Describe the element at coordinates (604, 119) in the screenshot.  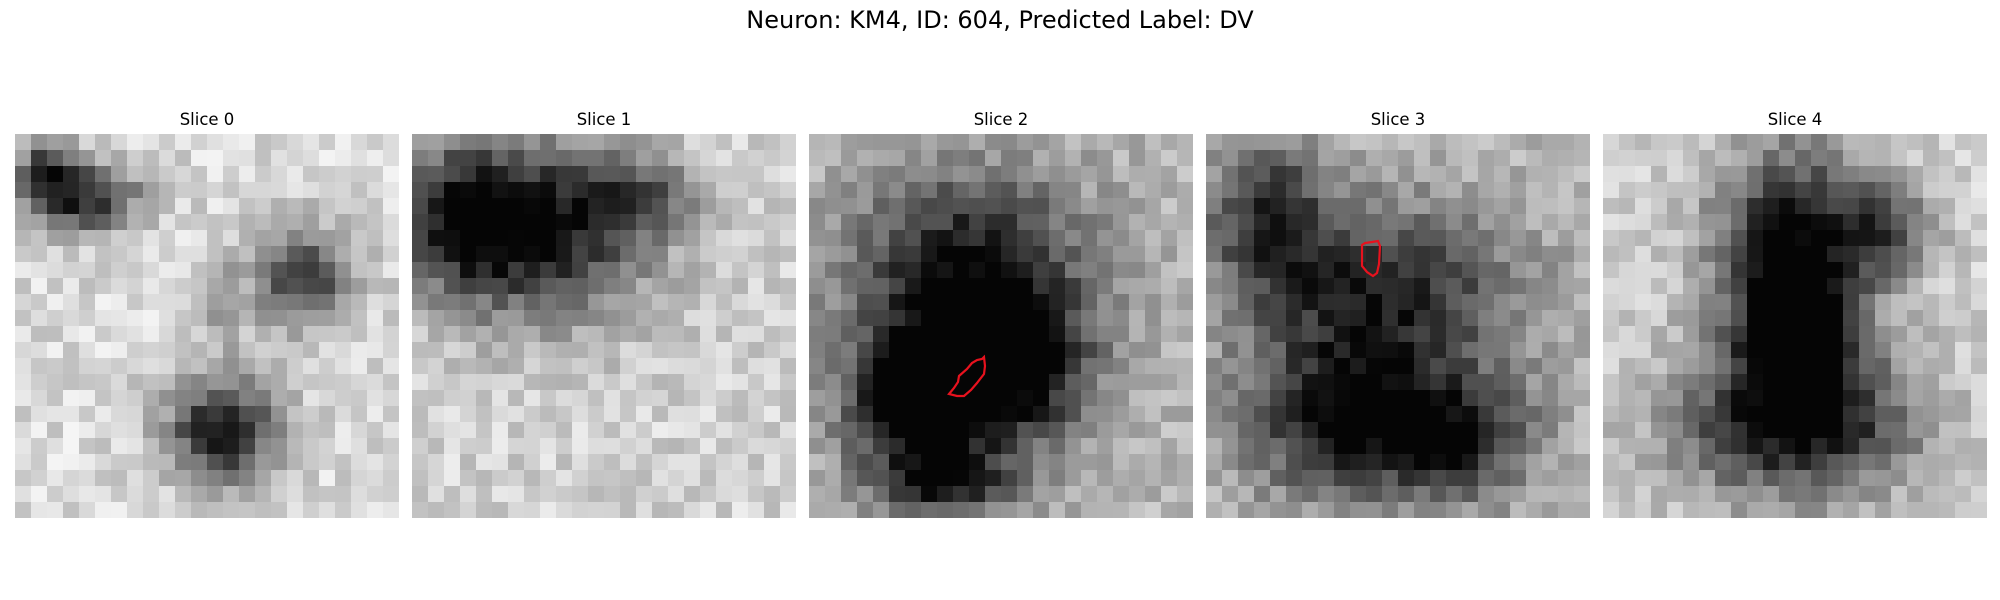
I see `slice-title: Slice 1` at that location.